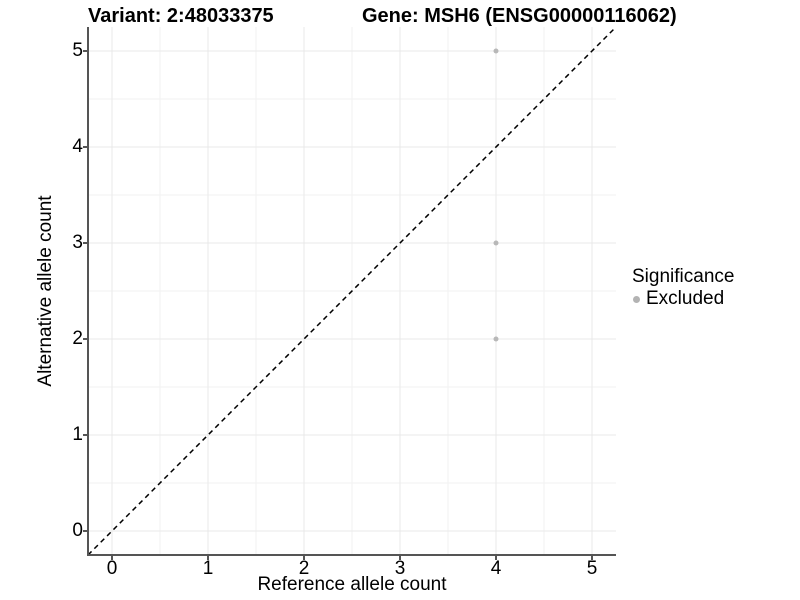 The height and width of the screenshot is (600, 800). I want to click on y-tick-label: 0, so click(77, 530).